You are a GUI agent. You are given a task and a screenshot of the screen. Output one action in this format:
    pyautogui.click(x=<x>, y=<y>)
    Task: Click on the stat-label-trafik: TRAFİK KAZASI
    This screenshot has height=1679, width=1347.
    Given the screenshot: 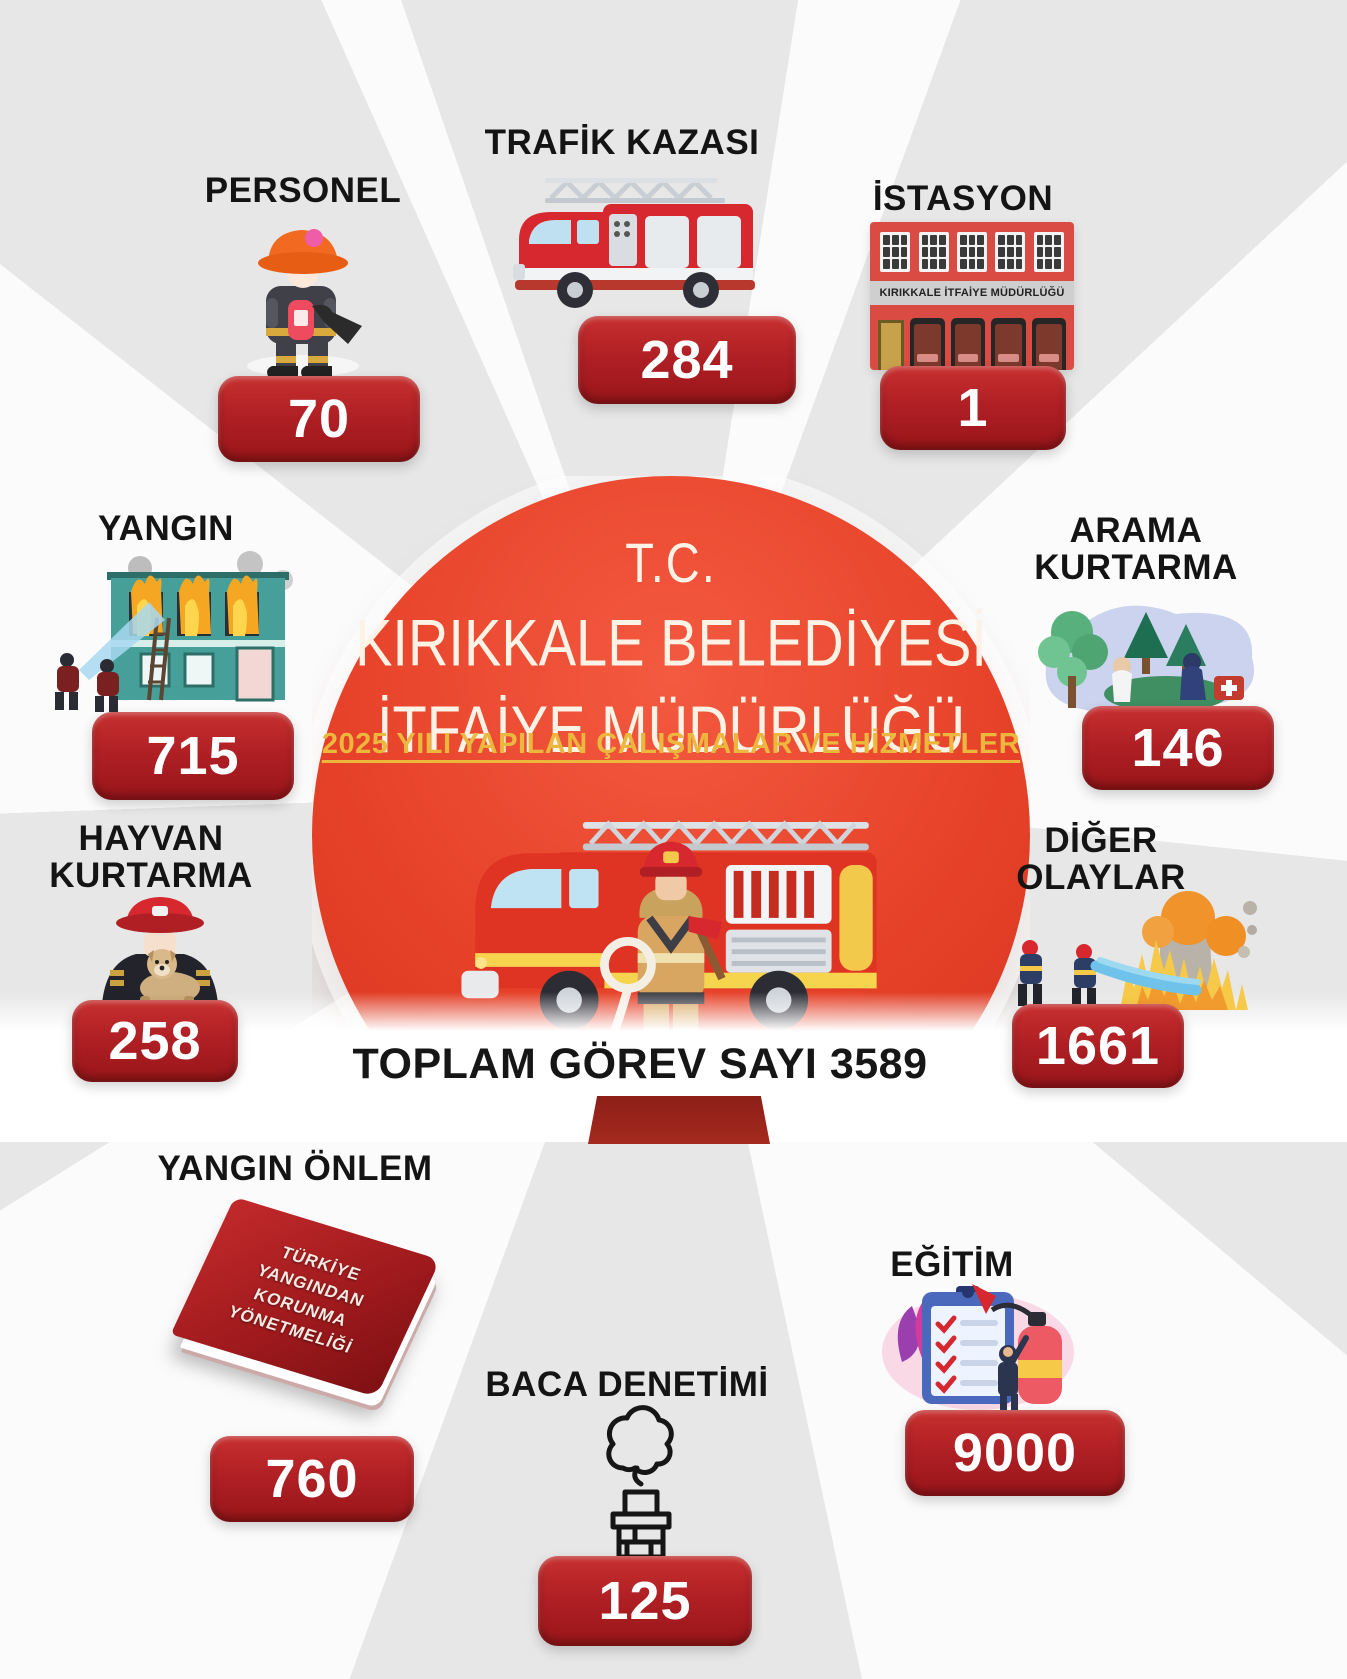 What is the action you would take?
    pyautogui.click(x=622, y=142)
    